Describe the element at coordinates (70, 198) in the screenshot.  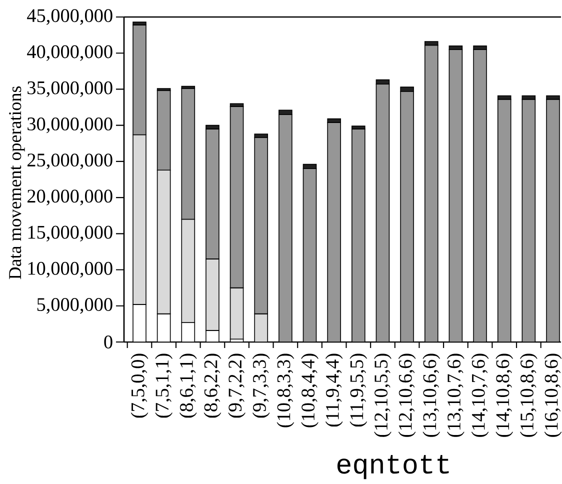
I see `y-tick-label: 20,000,000` at that location.